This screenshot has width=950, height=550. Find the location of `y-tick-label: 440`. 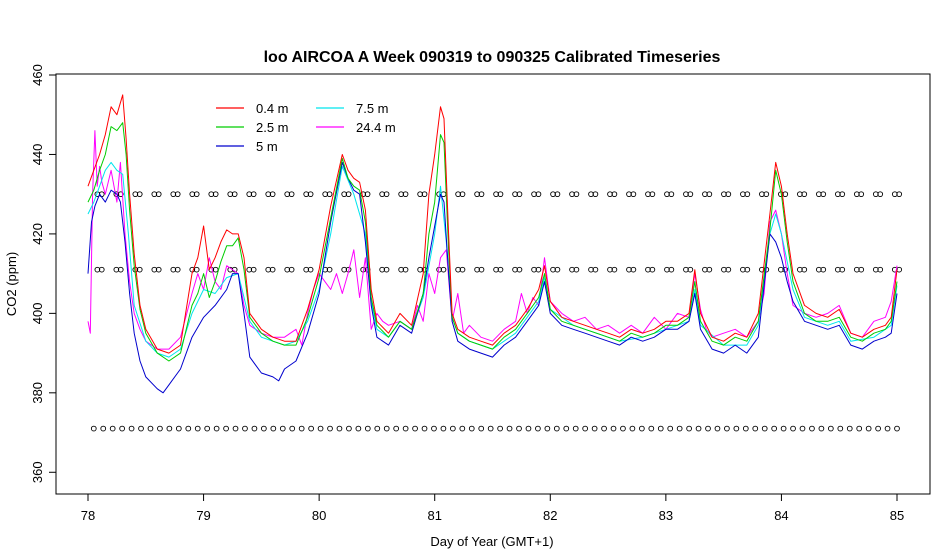

y-tick-label: 440 is located at coordinates (37, 155).